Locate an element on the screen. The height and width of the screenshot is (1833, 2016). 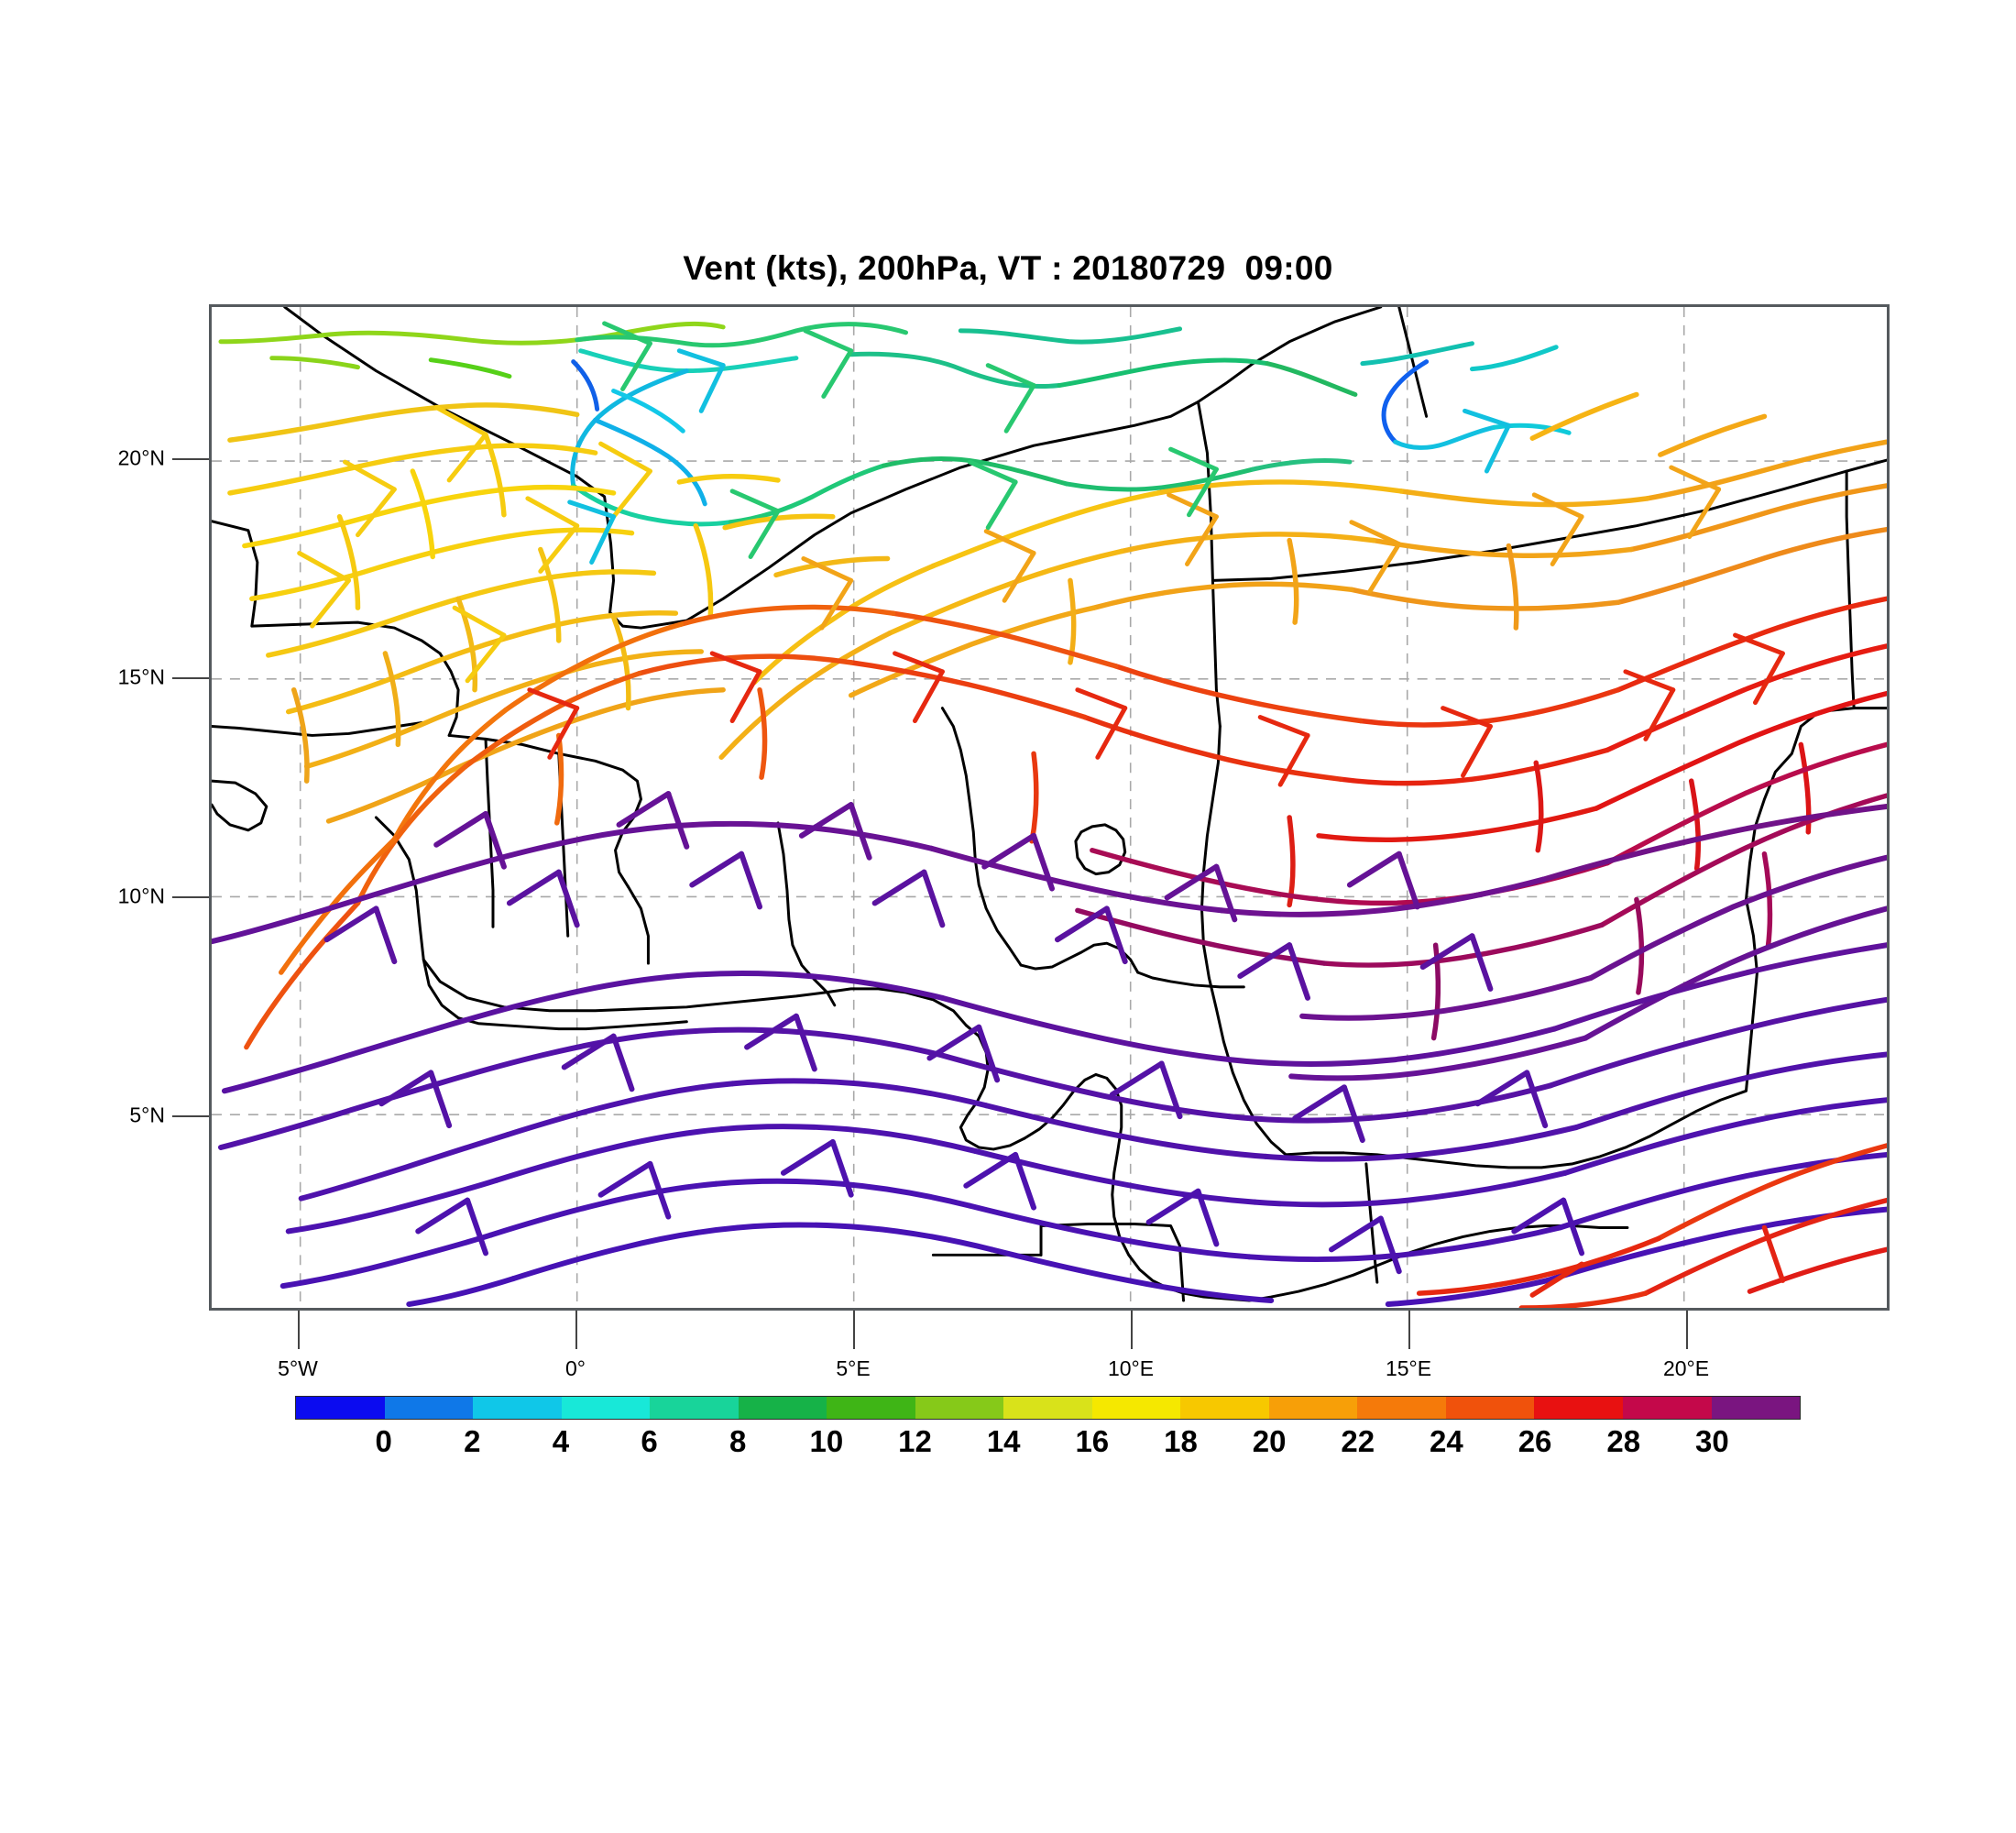
streamline-group-cyan is located at coordinates (895, 424).